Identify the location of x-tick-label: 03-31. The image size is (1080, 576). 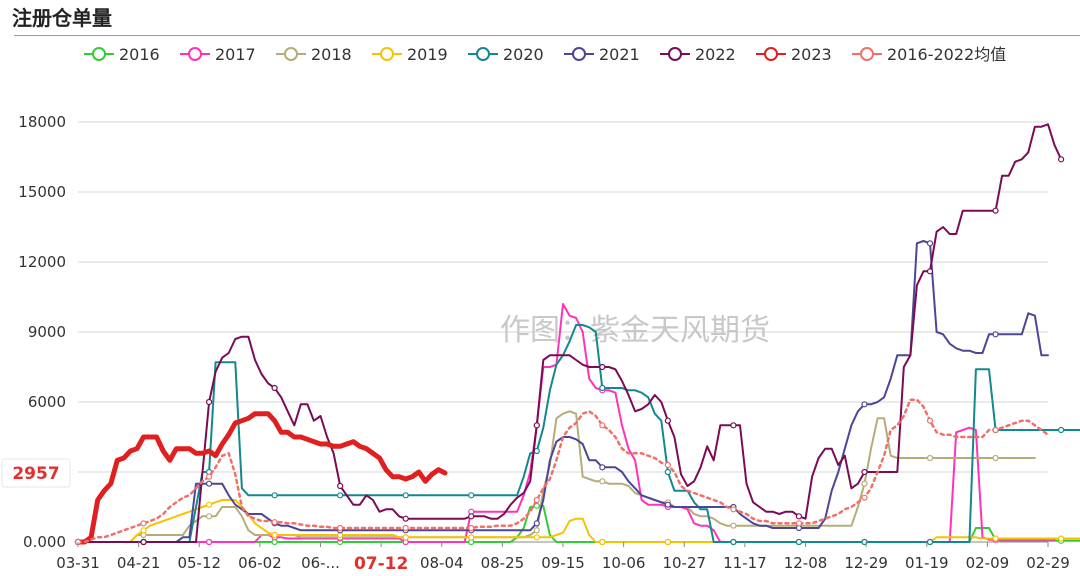
(78, 563).